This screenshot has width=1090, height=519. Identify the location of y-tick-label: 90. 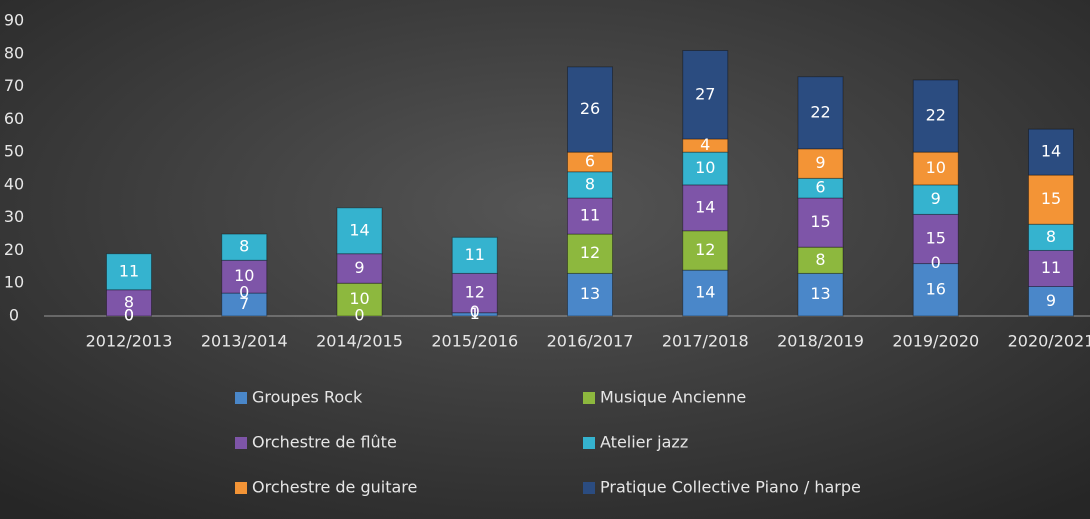
(14, 20).